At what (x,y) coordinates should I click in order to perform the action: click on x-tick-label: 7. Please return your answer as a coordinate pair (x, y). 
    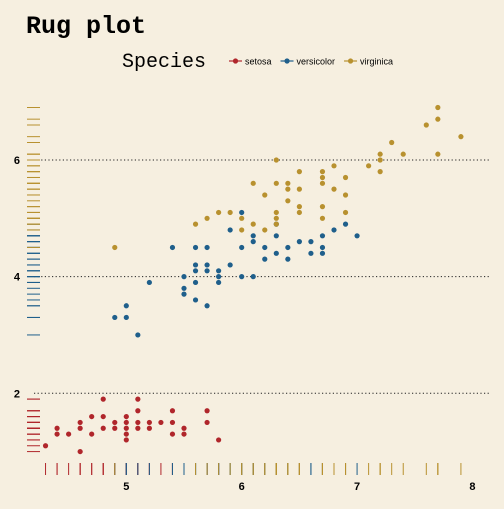
    Looking at the image, I should click on (357, 487).